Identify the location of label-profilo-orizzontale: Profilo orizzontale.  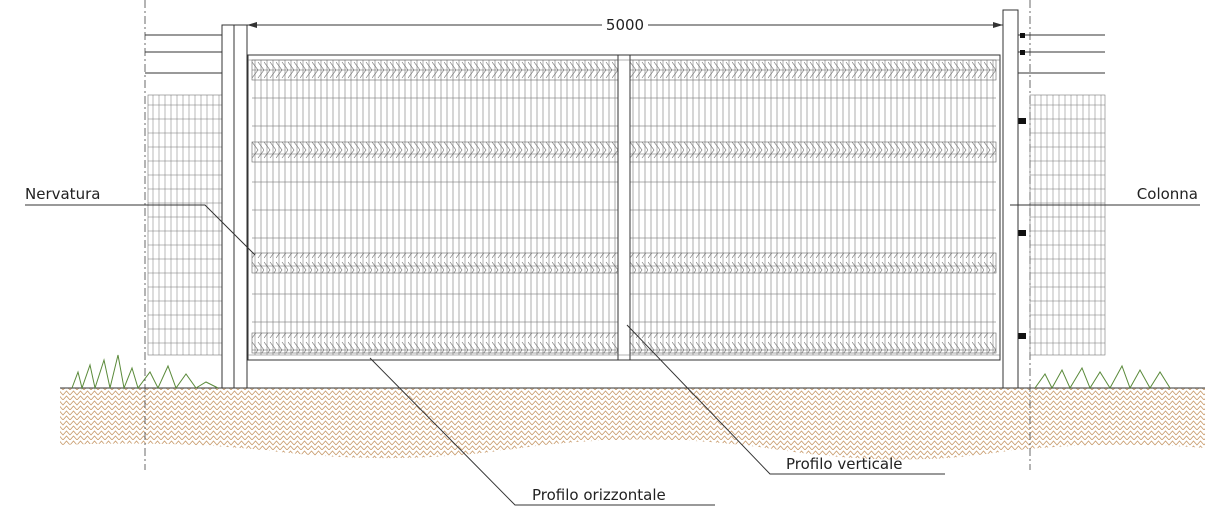
(599, 495).